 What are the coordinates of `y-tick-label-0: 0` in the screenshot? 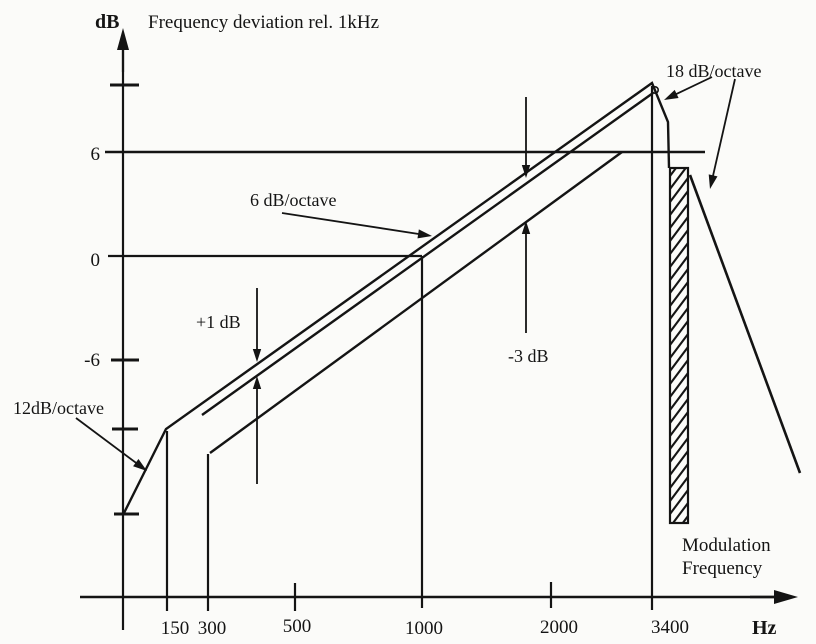 It's located at (96, 260).